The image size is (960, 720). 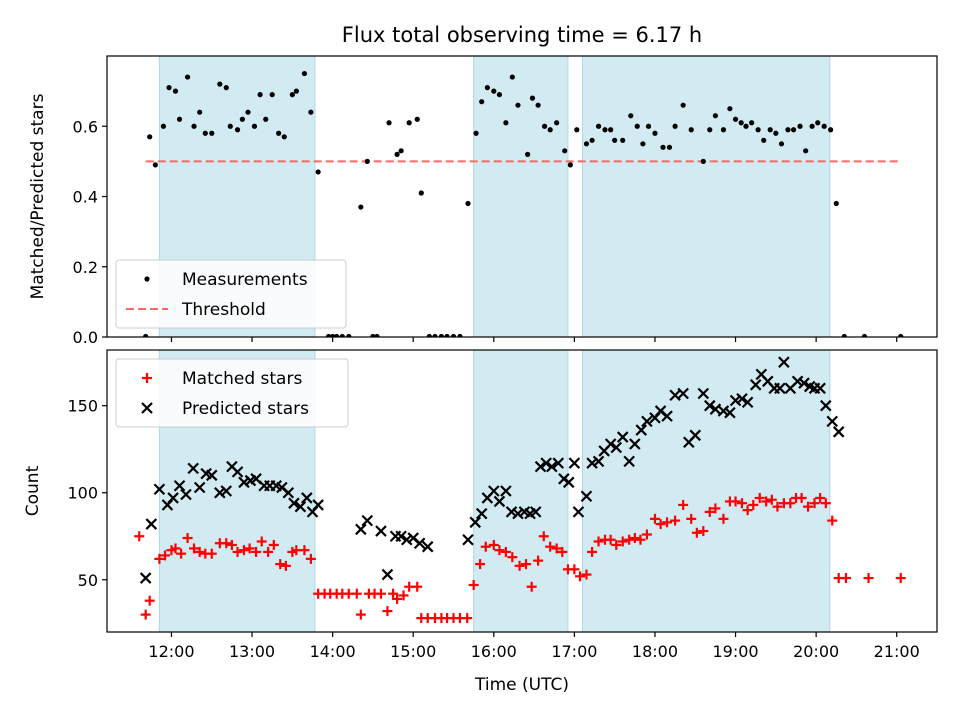 I want to click on legend-label: Matched stars, so click(x=242, y=379).